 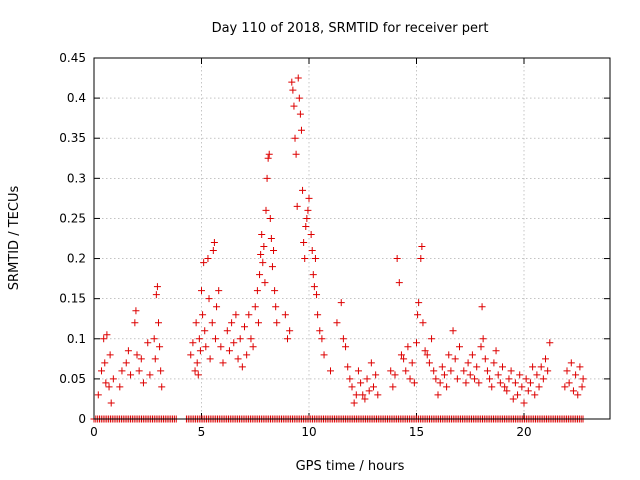 What do you see at coordinates (14, 238) in the screenshot?
I see `y-axis-title: SRMTID / TECUs` at bounding box center [14, 238].